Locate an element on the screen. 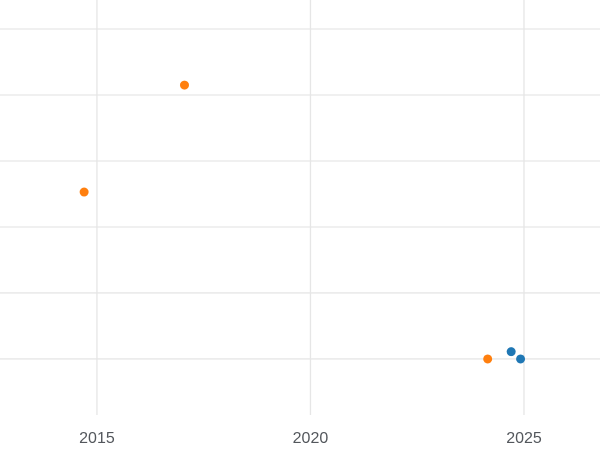  x-tick-label: 2020 is located at coordinates (311, 438).